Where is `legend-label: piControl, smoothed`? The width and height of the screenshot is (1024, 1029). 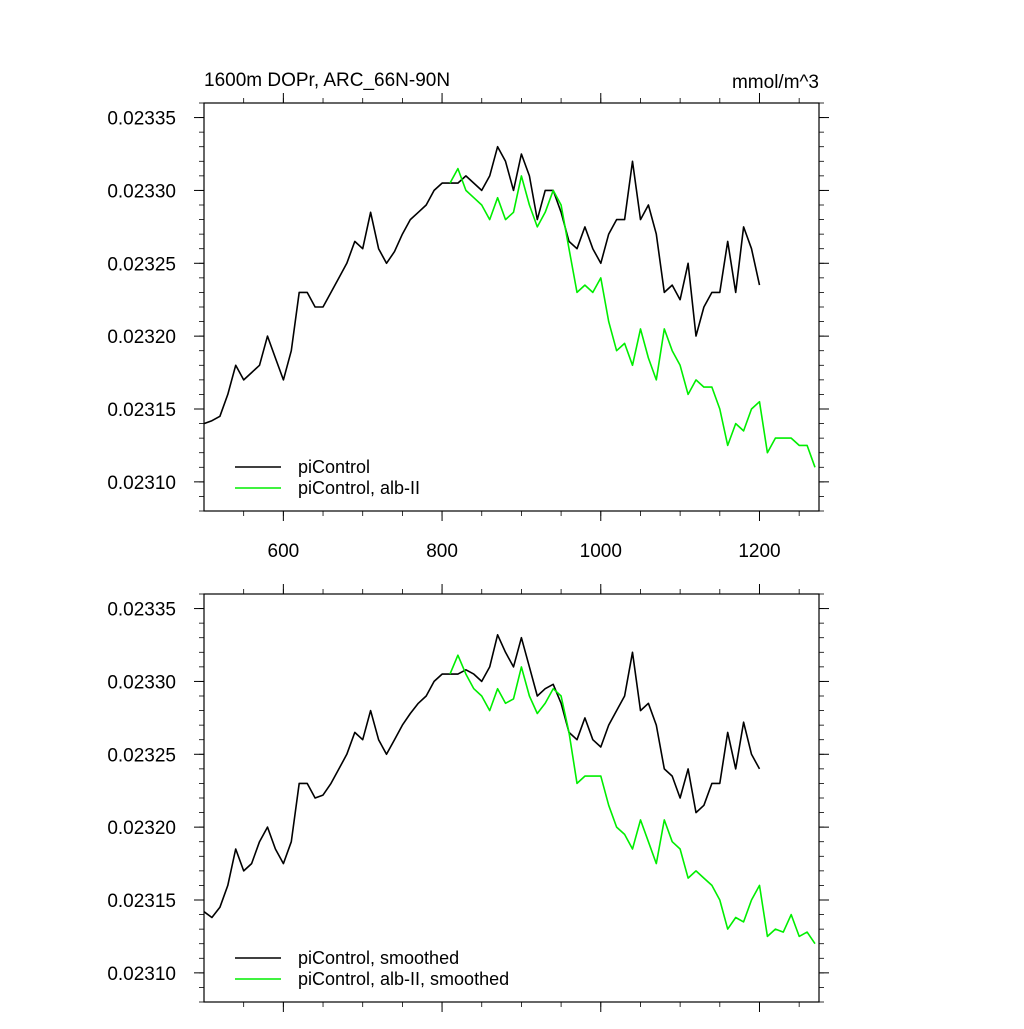 legend-label: piControl, smoothed is located at coordinates (378, 958).